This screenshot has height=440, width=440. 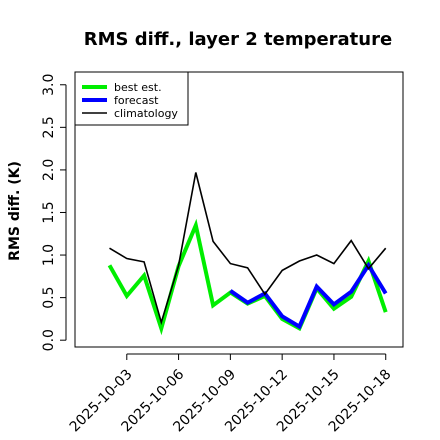 I want to click on legend-label: best est., so click(x=138, y=87).